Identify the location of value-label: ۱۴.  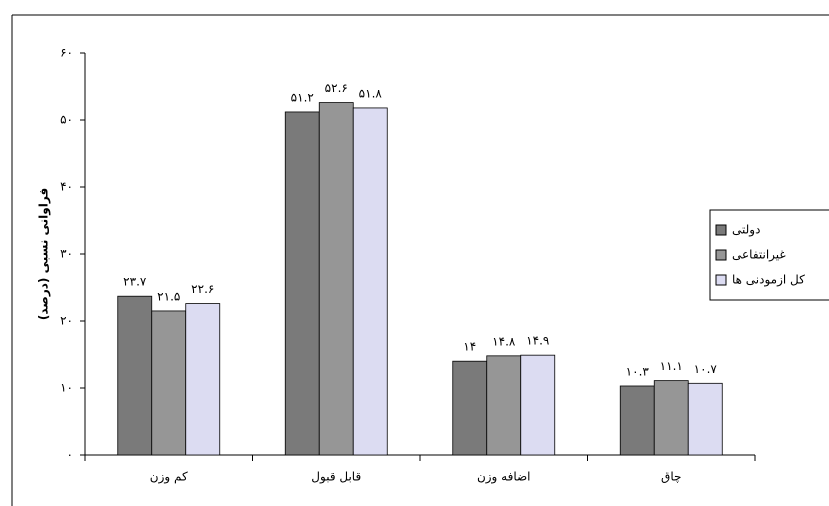
(469, 347).